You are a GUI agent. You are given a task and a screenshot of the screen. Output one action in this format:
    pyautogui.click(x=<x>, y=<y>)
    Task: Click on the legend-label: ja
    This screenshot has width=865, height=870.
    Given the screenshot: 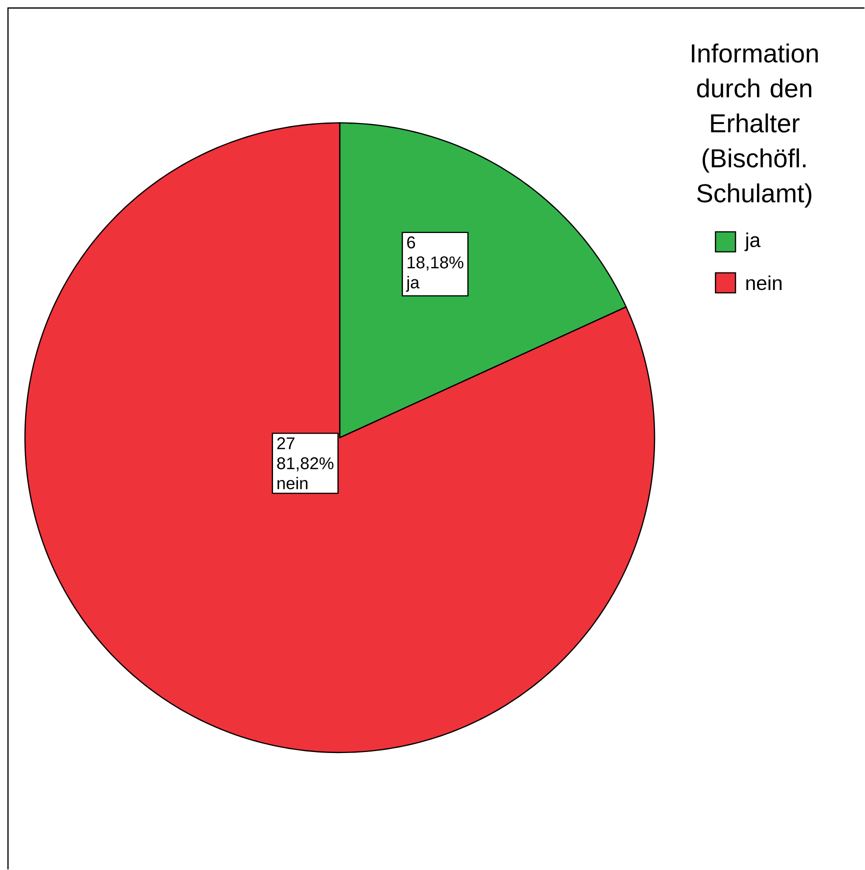 What is the action you would take?
    pyautogui.click(x=752, y=242)
    